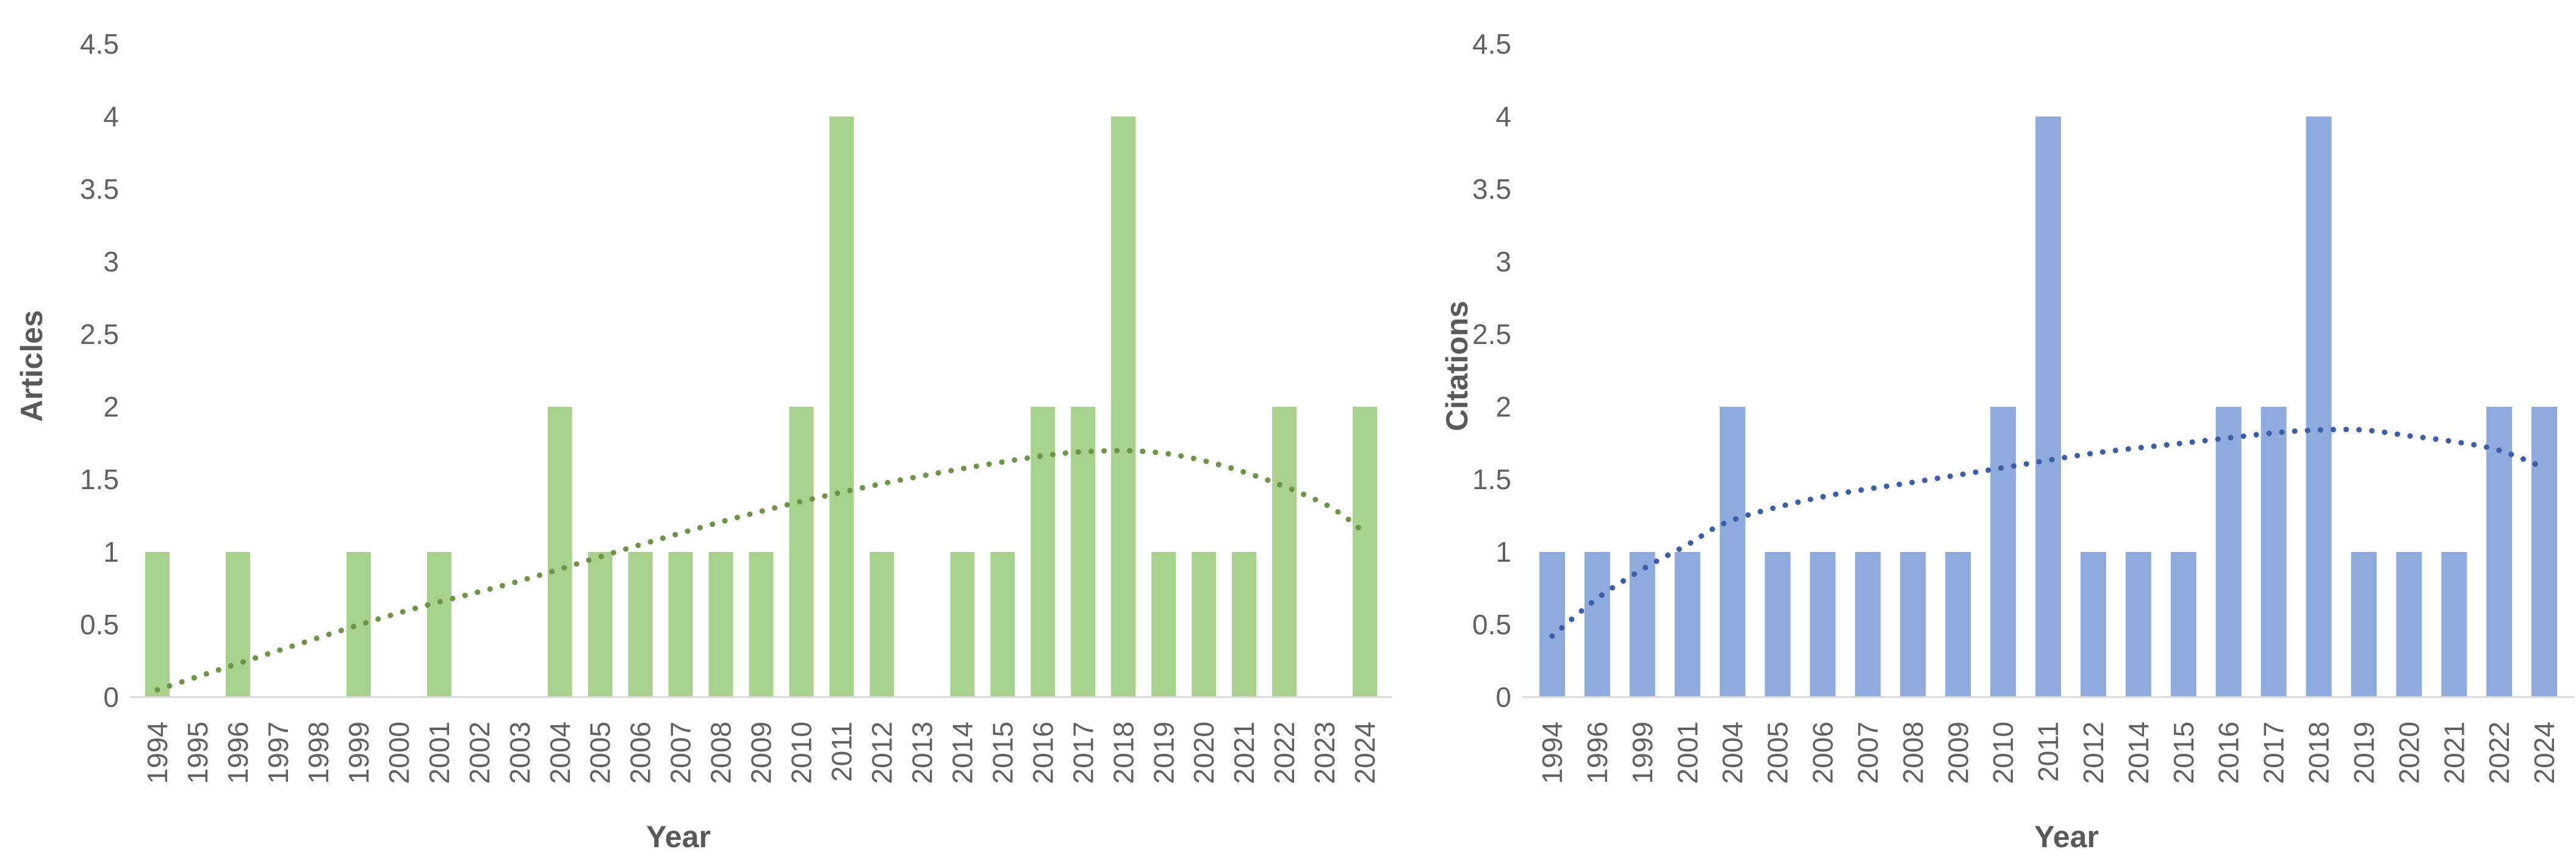 This screenshot has width=2576, height=863. Describe the element at coordinates (32, 366) in the screenshot. I see `articles-y-axis-title: Articles` at that location.